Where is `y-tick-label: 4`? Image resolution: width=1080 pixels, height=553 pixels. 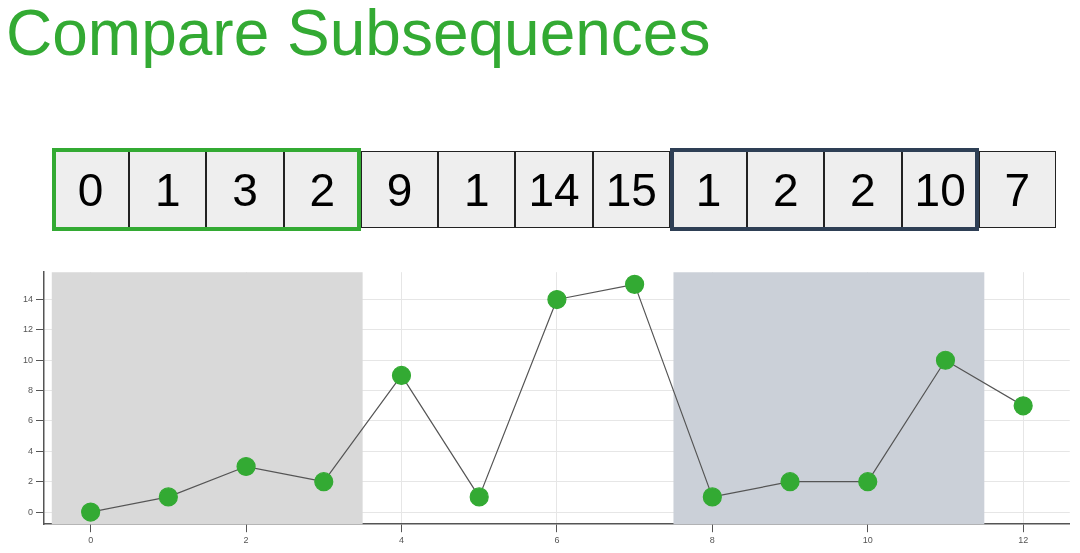
y-tick-label: 4 is located at coordinates (31, 450).